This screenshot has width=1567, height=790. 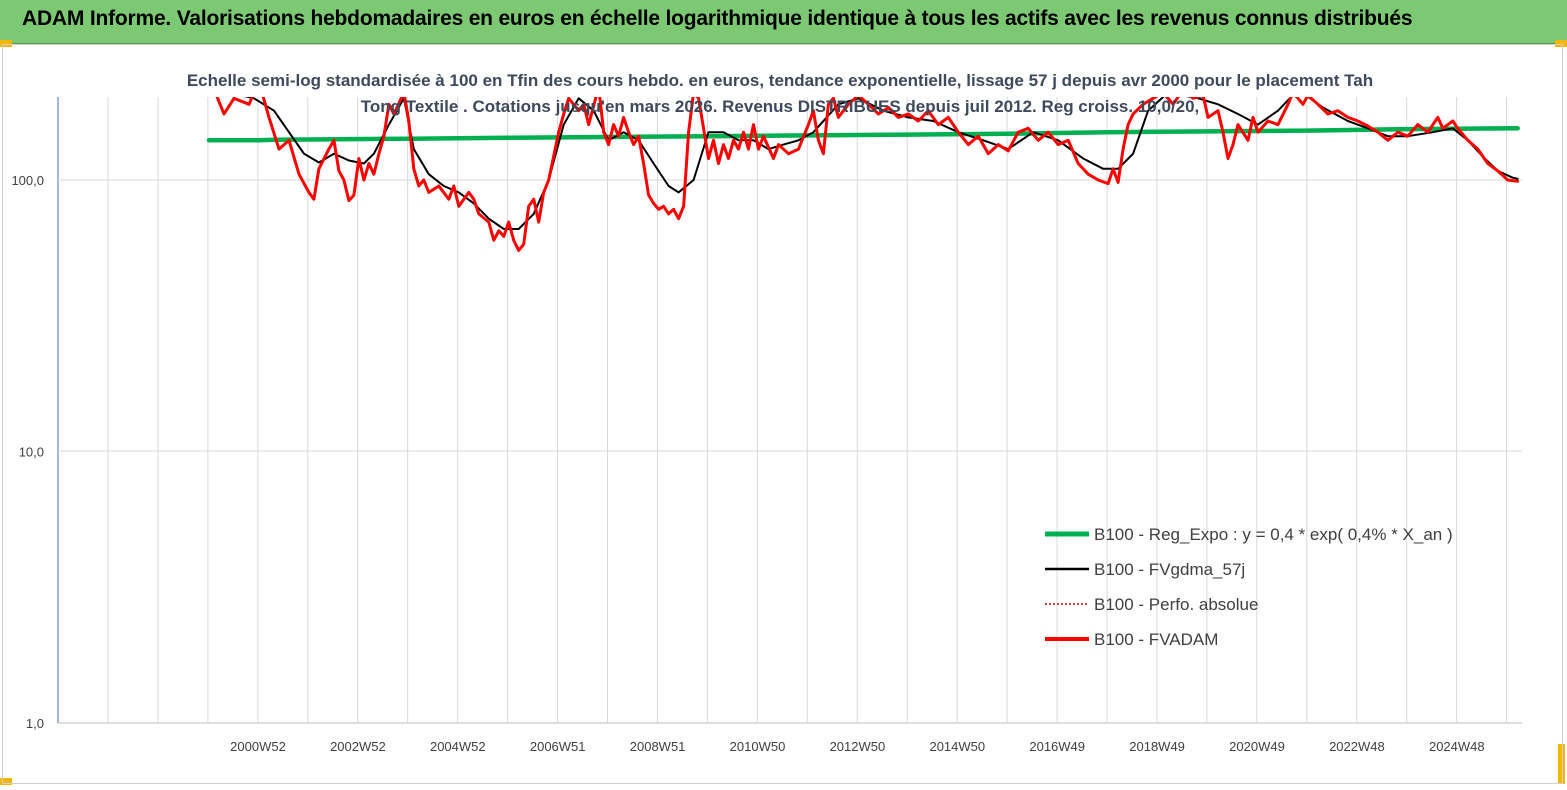 What do you see at coordinates (458, 746) in the screenshot?
I see `x-tick-label: 2004W52` at bounding box center [458, 746].